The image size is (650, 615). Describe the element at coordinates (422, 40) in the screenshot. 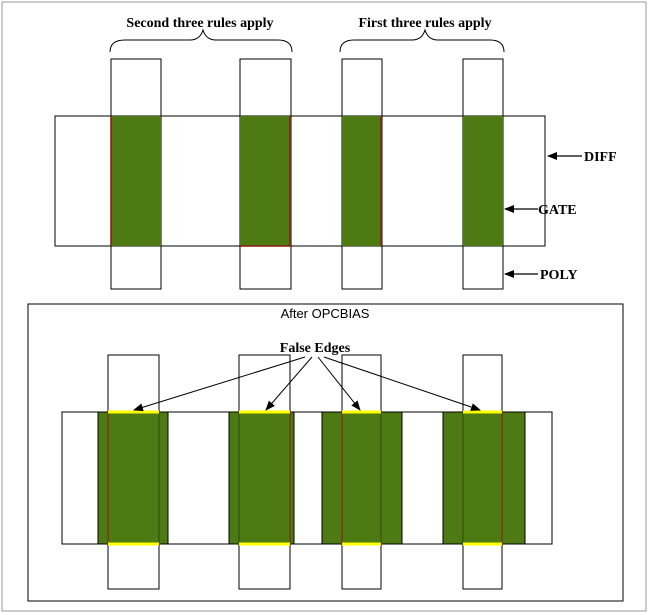

I see `brace-right` at that location.